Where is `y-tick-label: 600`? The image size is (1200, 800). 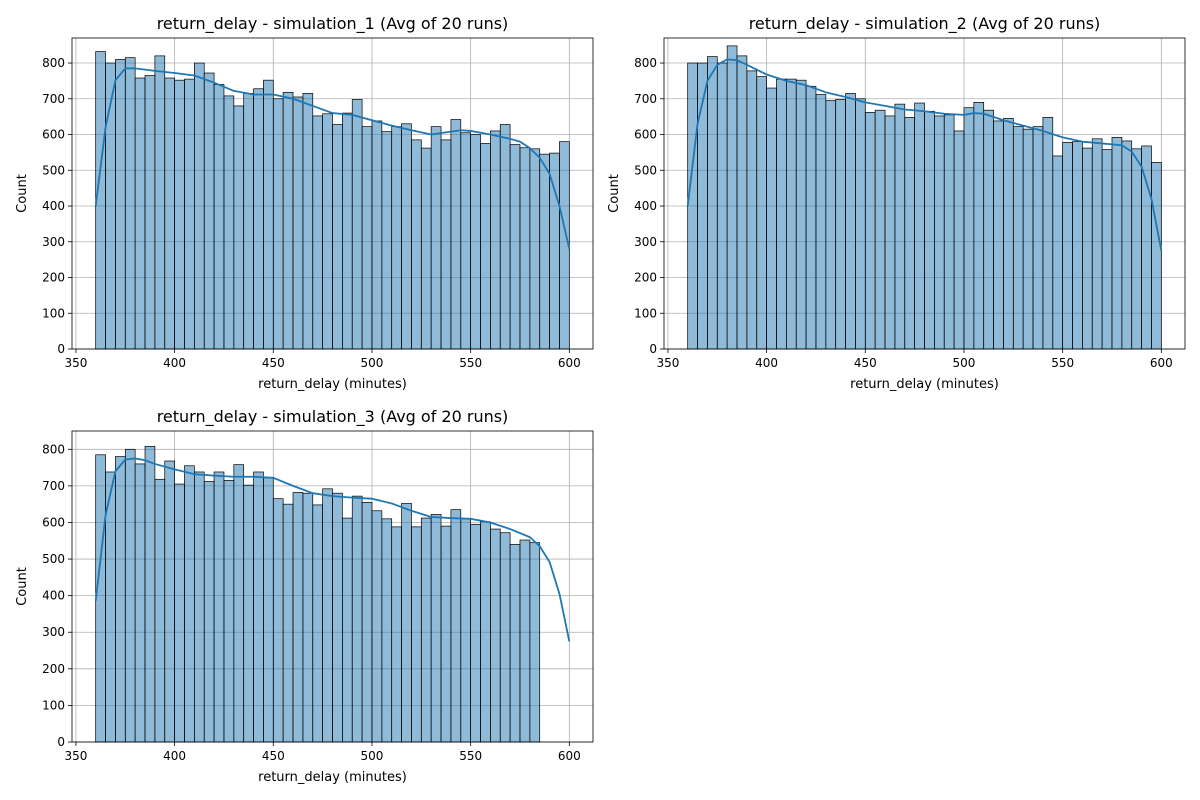
y-tick-label: 600 is located at coordinates (53, 522).